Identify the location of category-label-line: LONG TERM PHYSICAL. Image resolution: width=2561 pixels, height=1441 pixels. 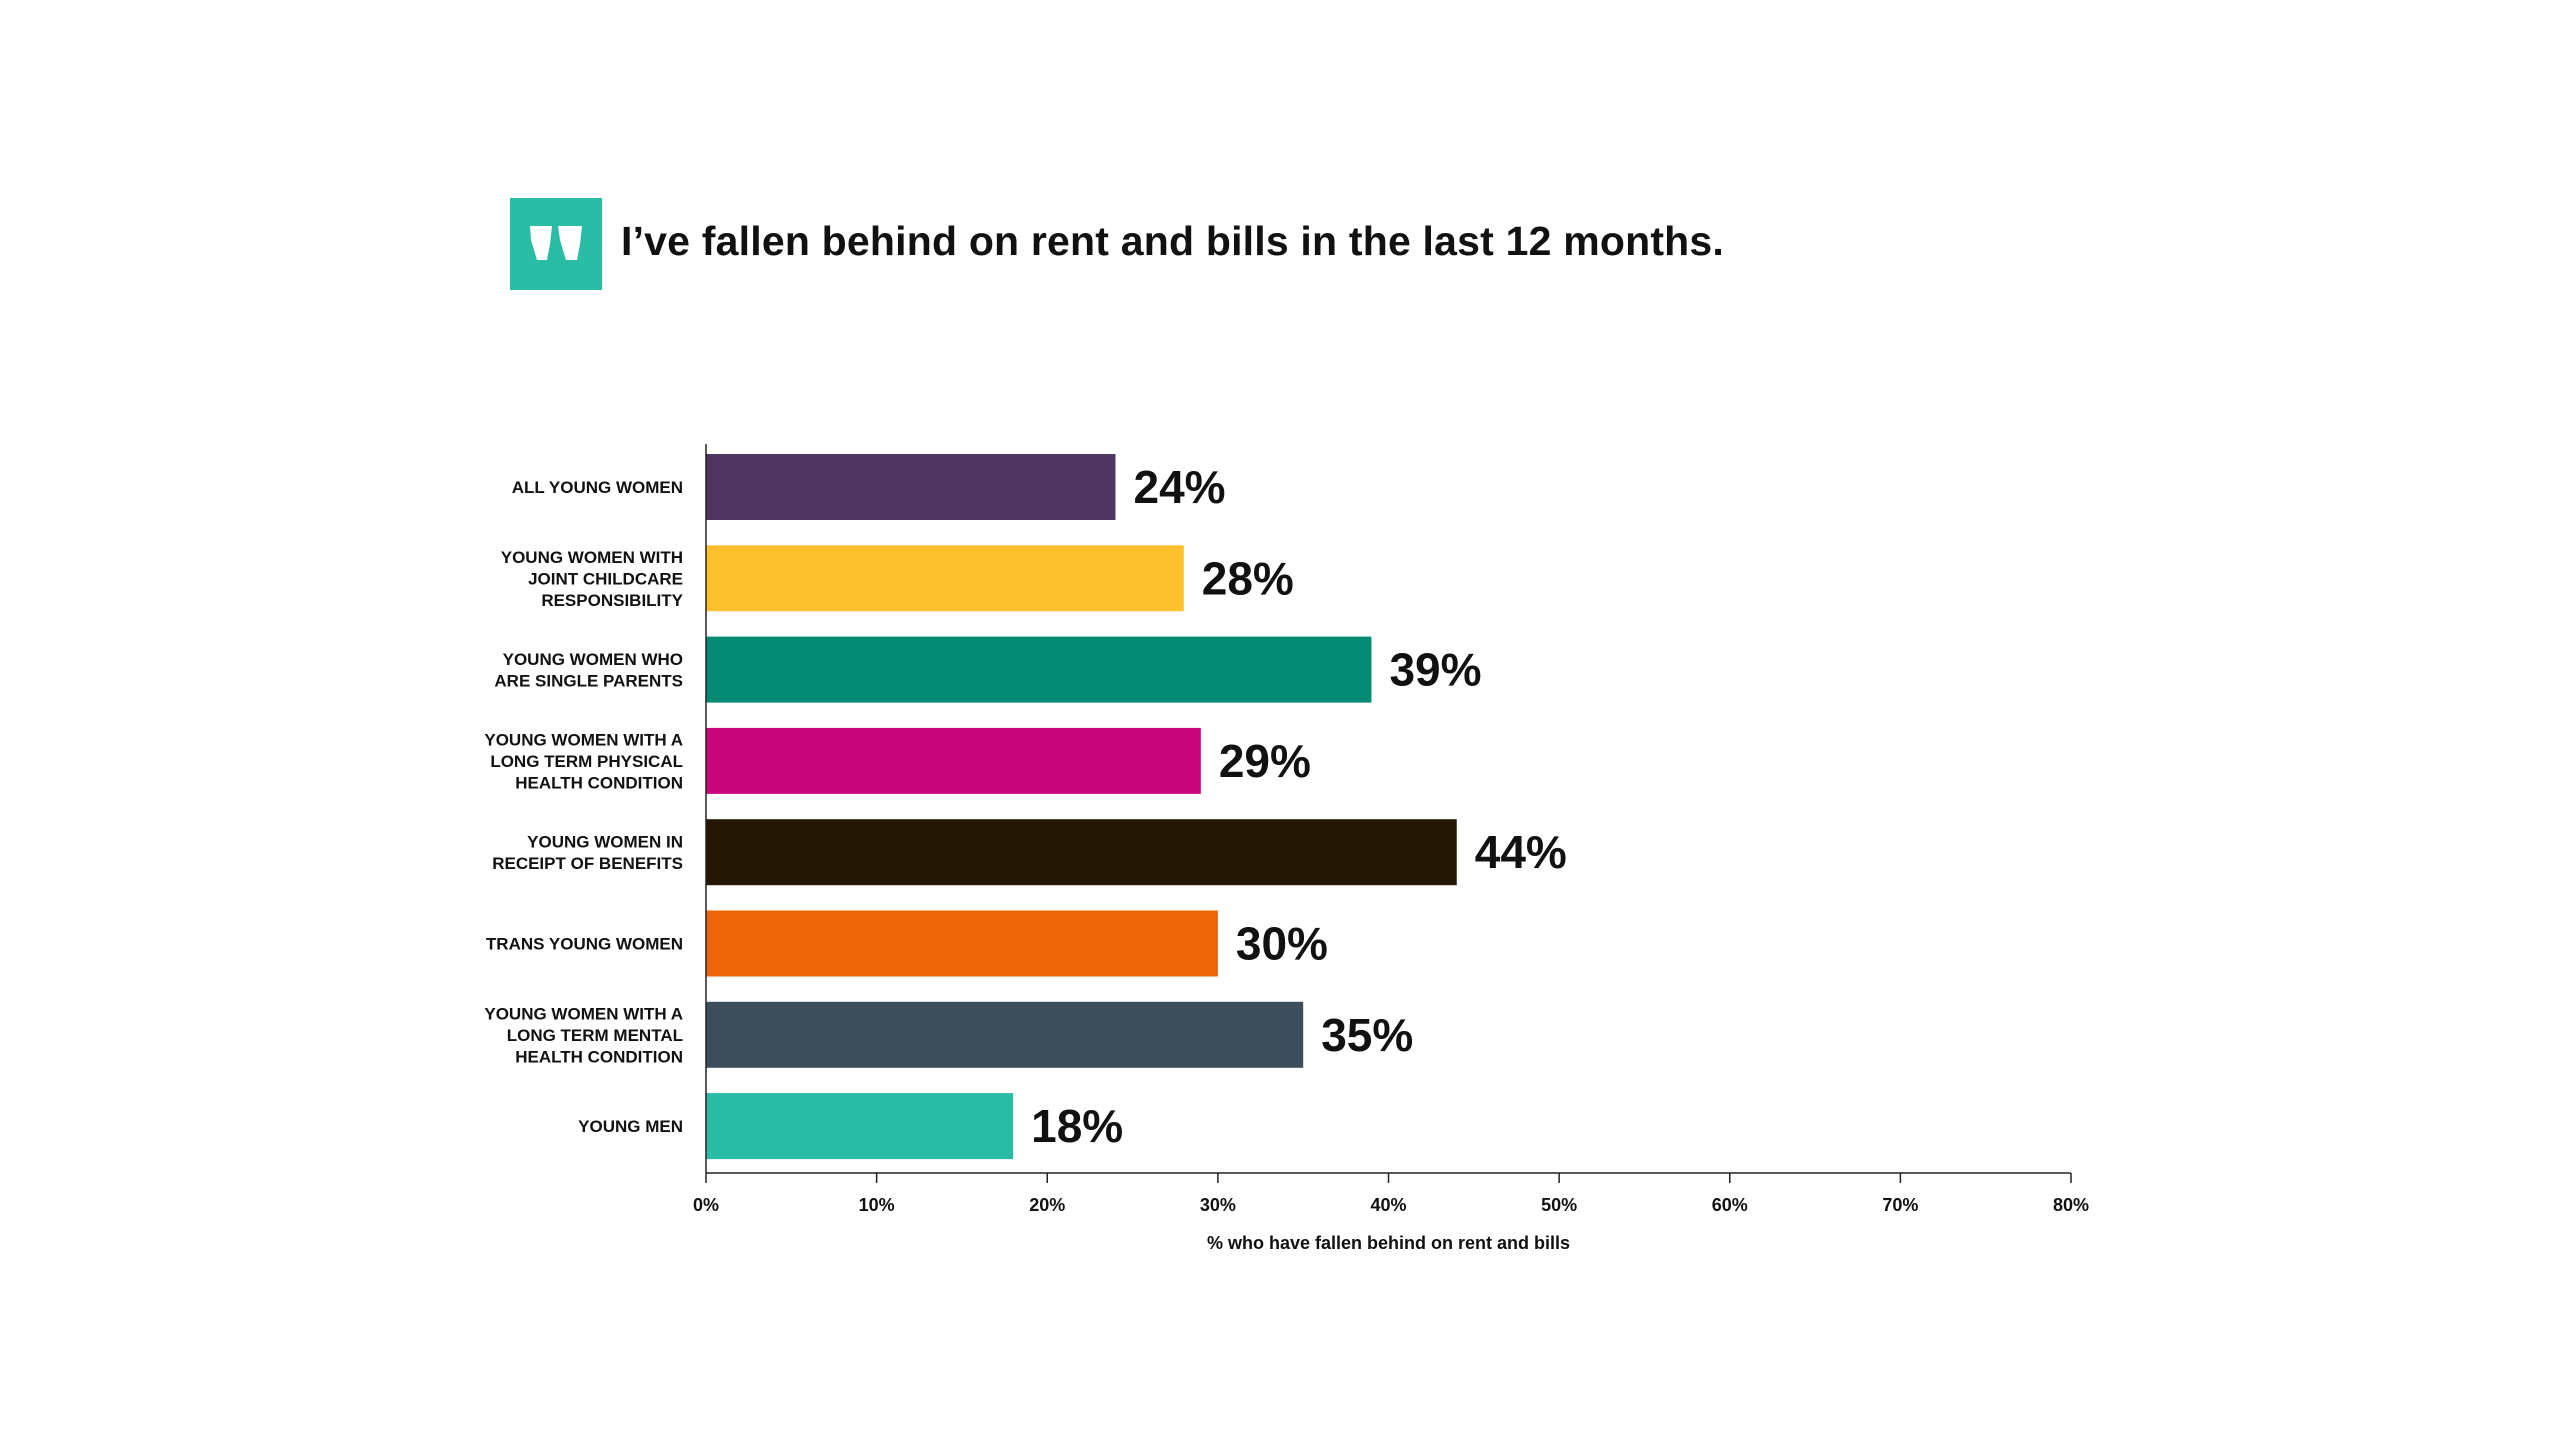
(586, 761).